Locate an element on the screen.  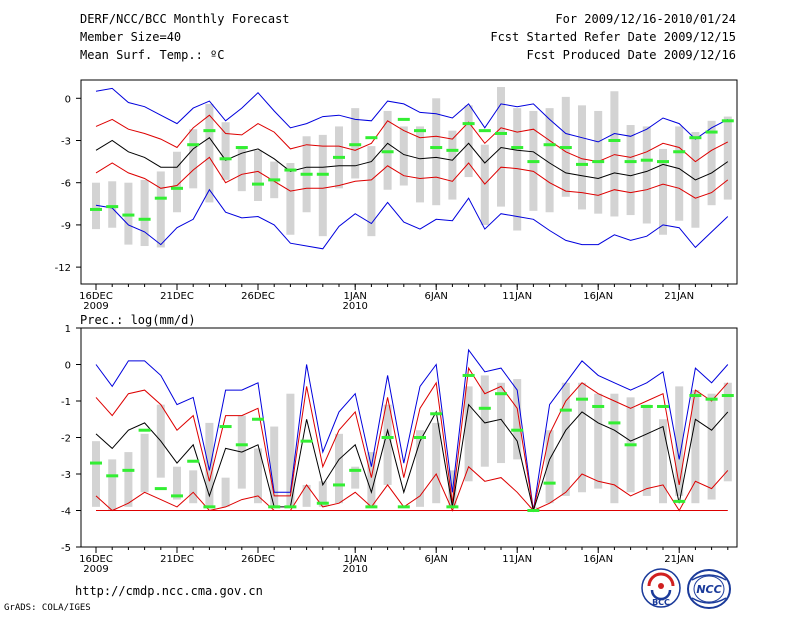
series-line-lower2 is located at coordinates (412, 177).